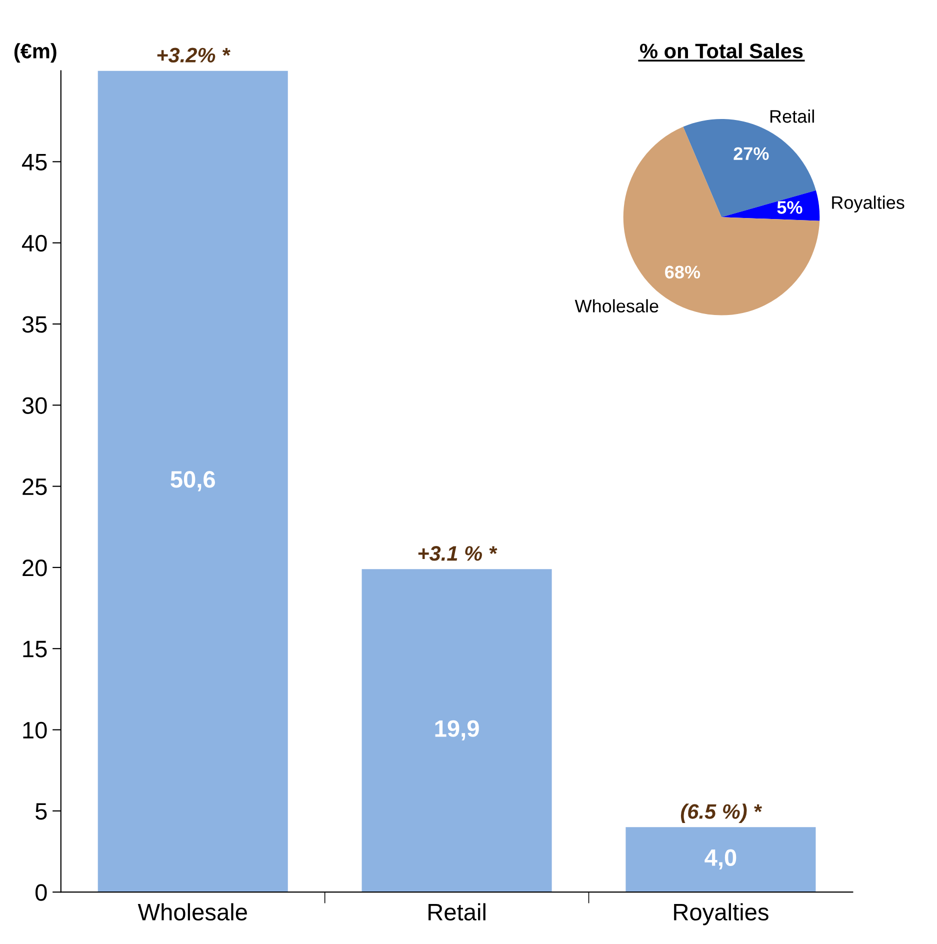 The height and width of the screenshot is (944, 937). Describe the element at coordinates (616, 305) in the screenshot. I see `slice-label: Wholesale` at that location.